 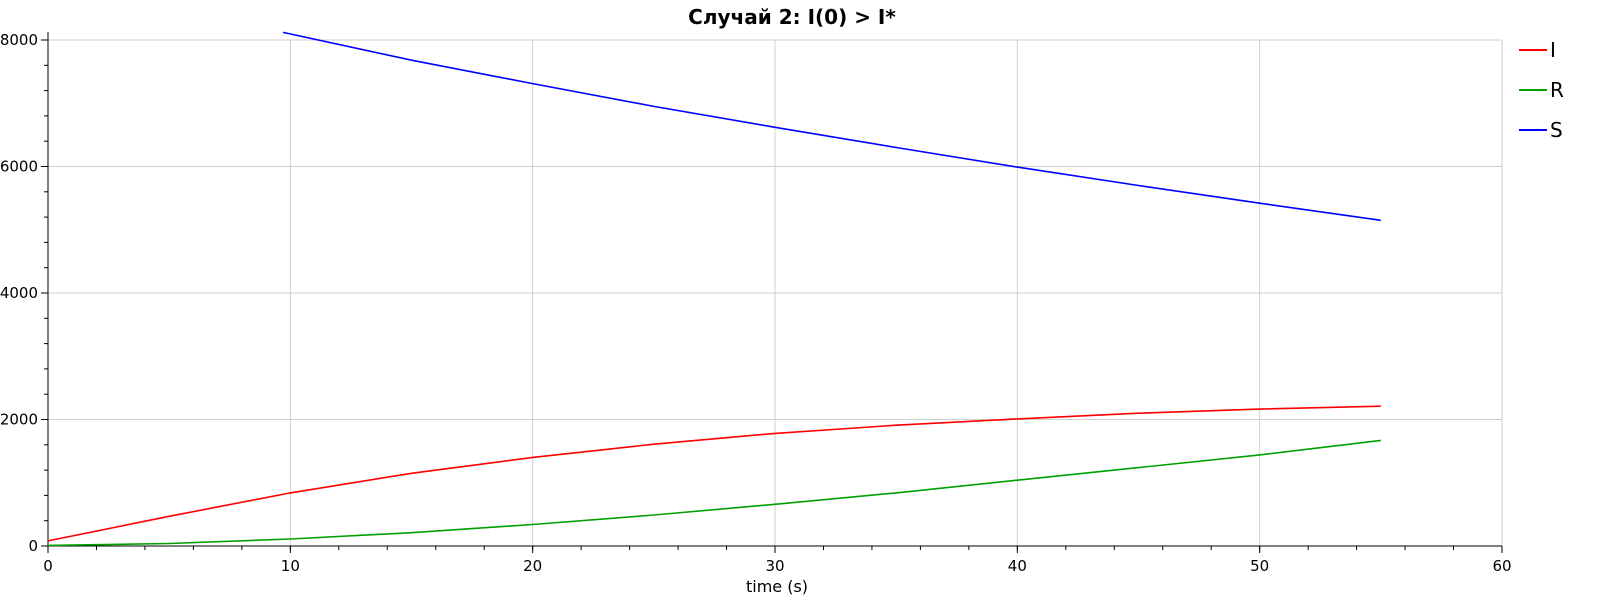 I want to click on y-tick-label: 0, so click(x=33, y=546).